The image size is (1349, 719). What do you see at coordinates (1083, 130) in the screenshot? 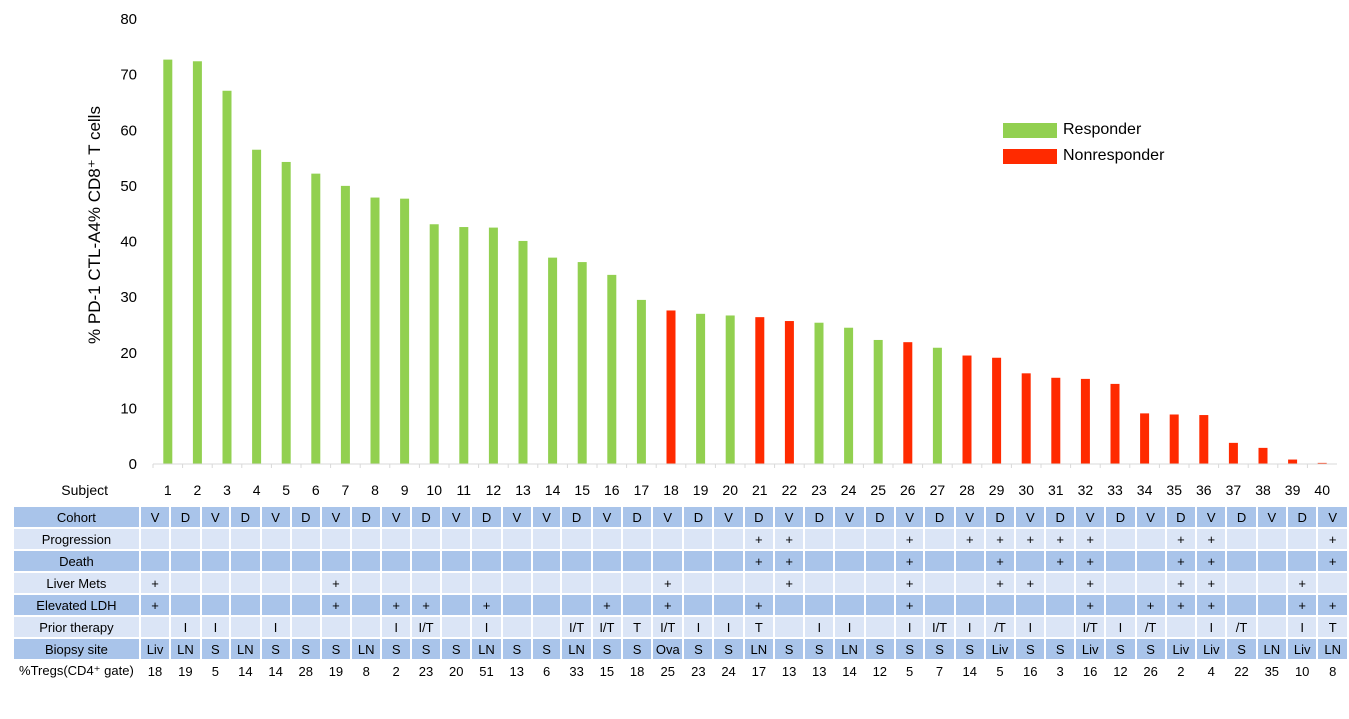
I see `legend-item-responder: Responder` at bounding box center [1083, 130].